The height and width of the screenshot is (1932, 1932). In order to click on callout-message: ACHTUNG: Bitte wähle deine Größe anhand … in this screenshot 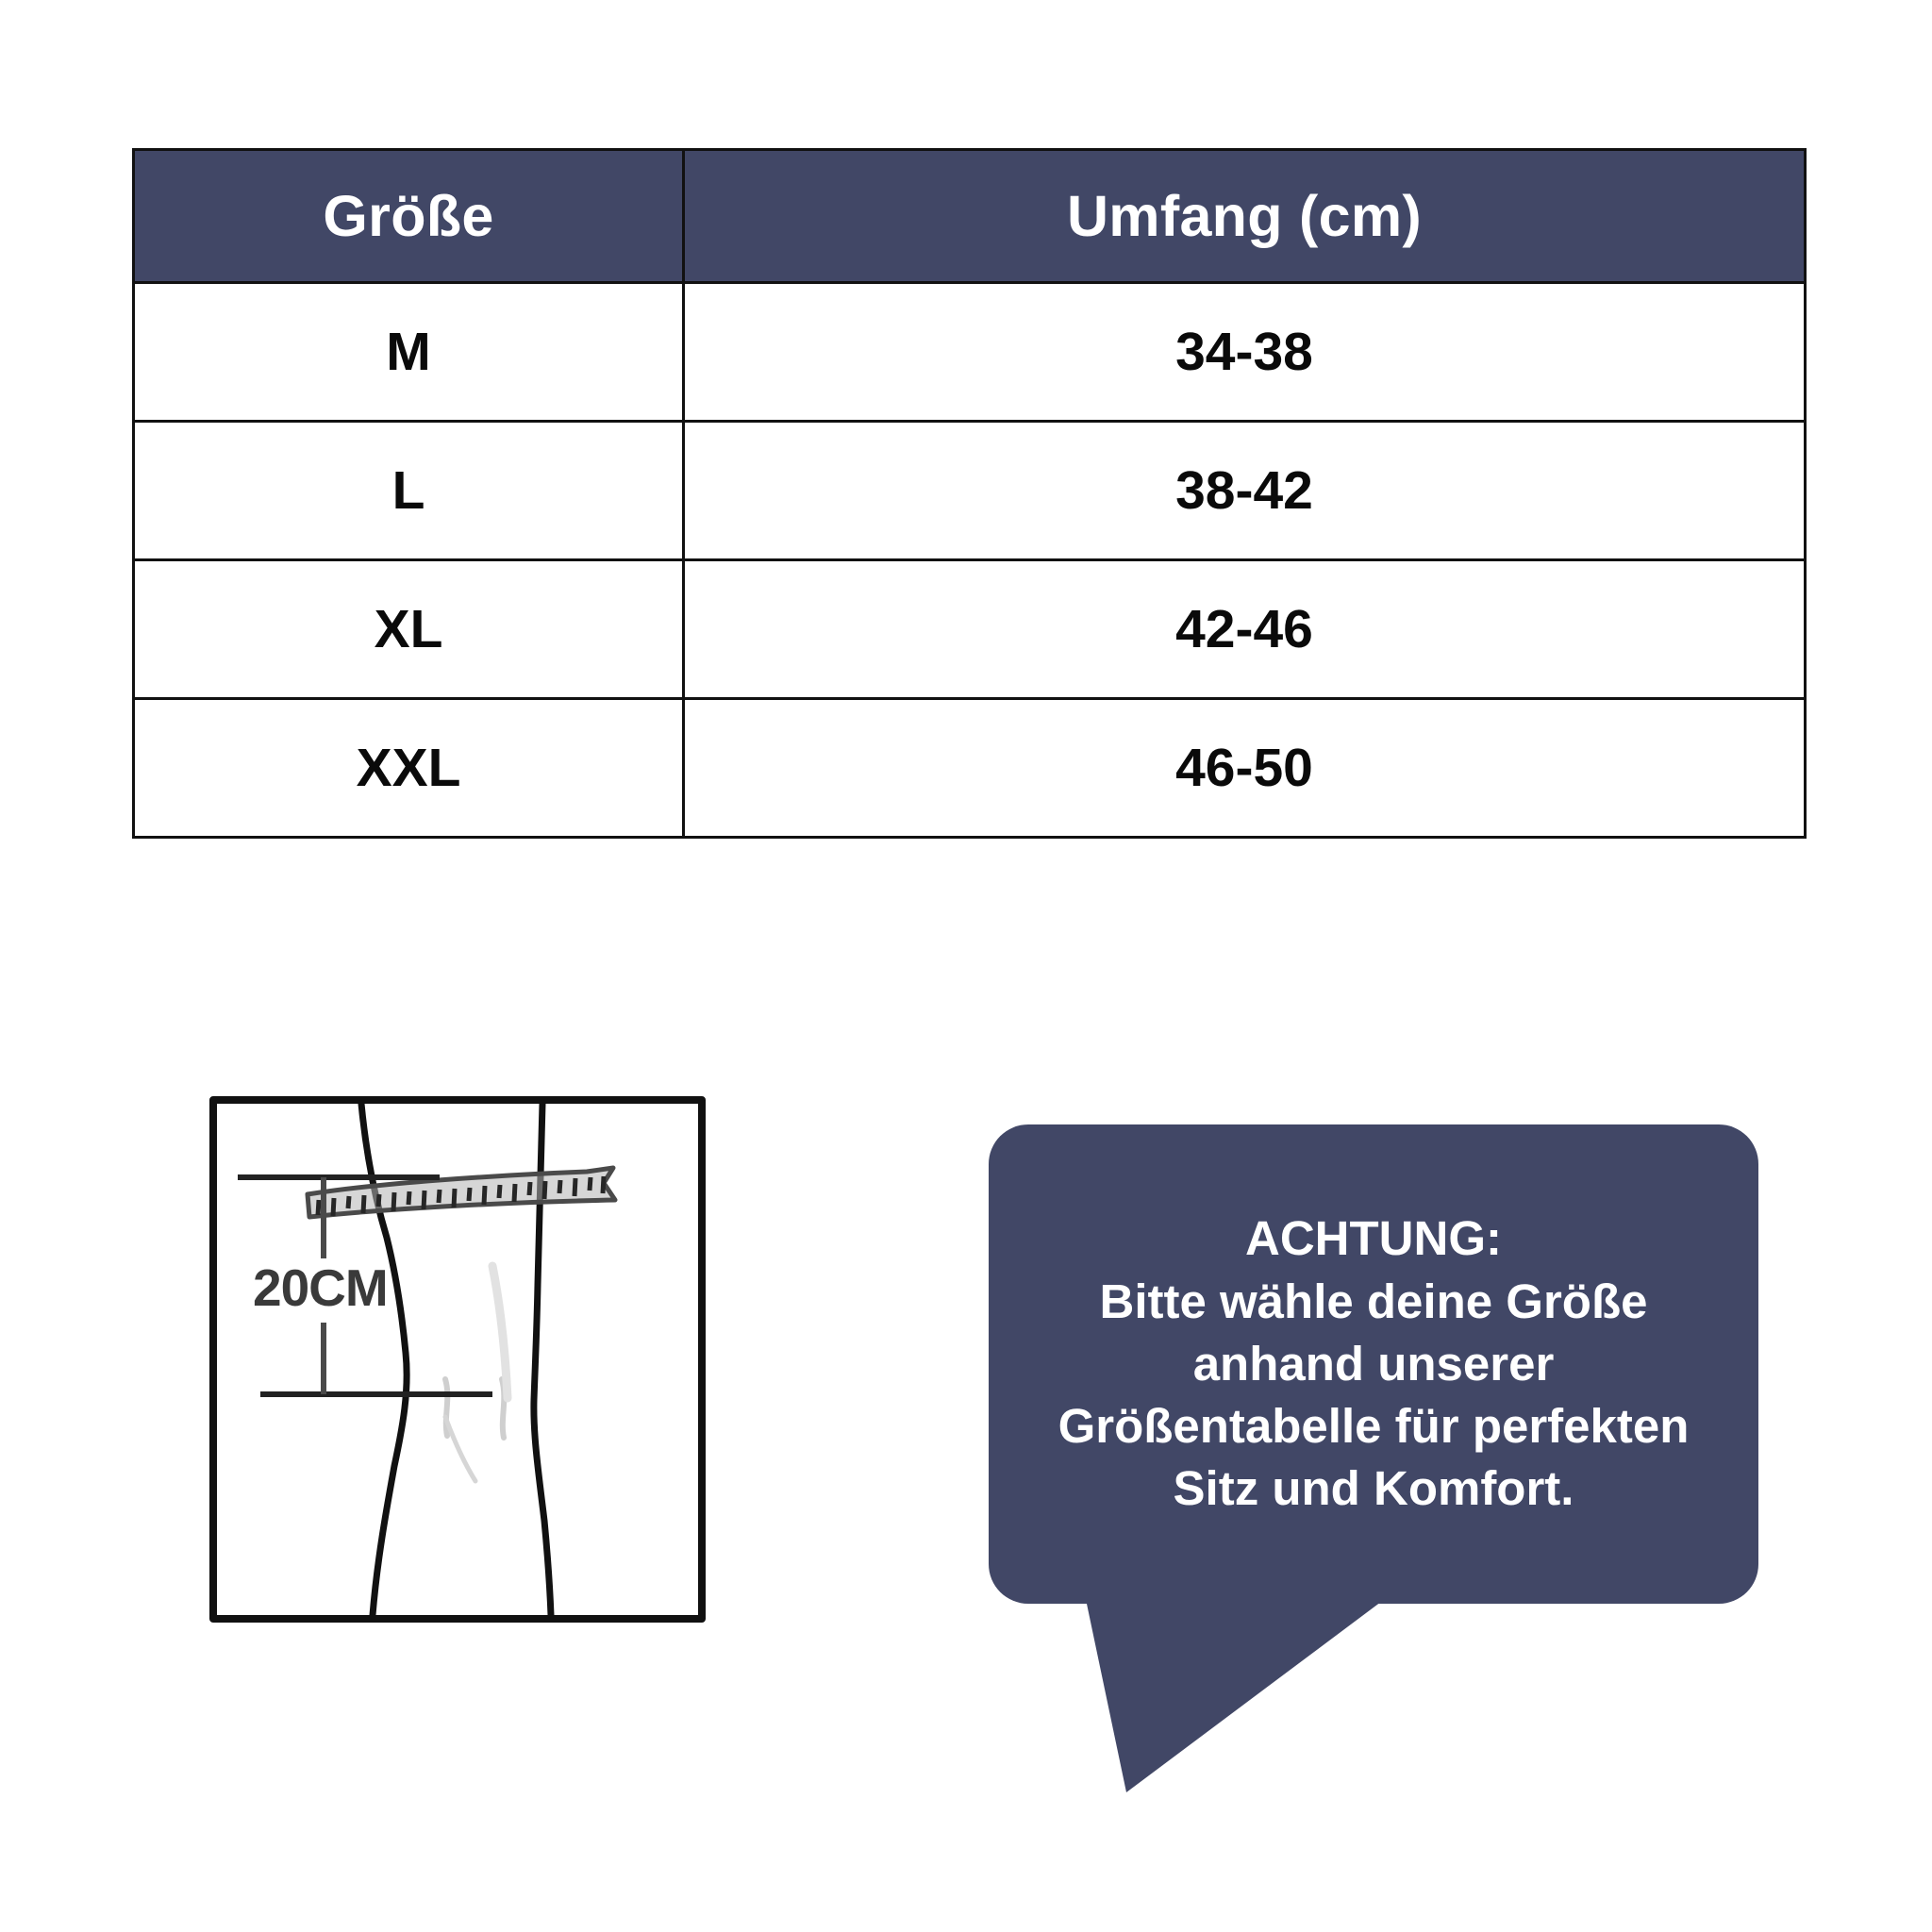, I will do `click(1374, 1363)`.